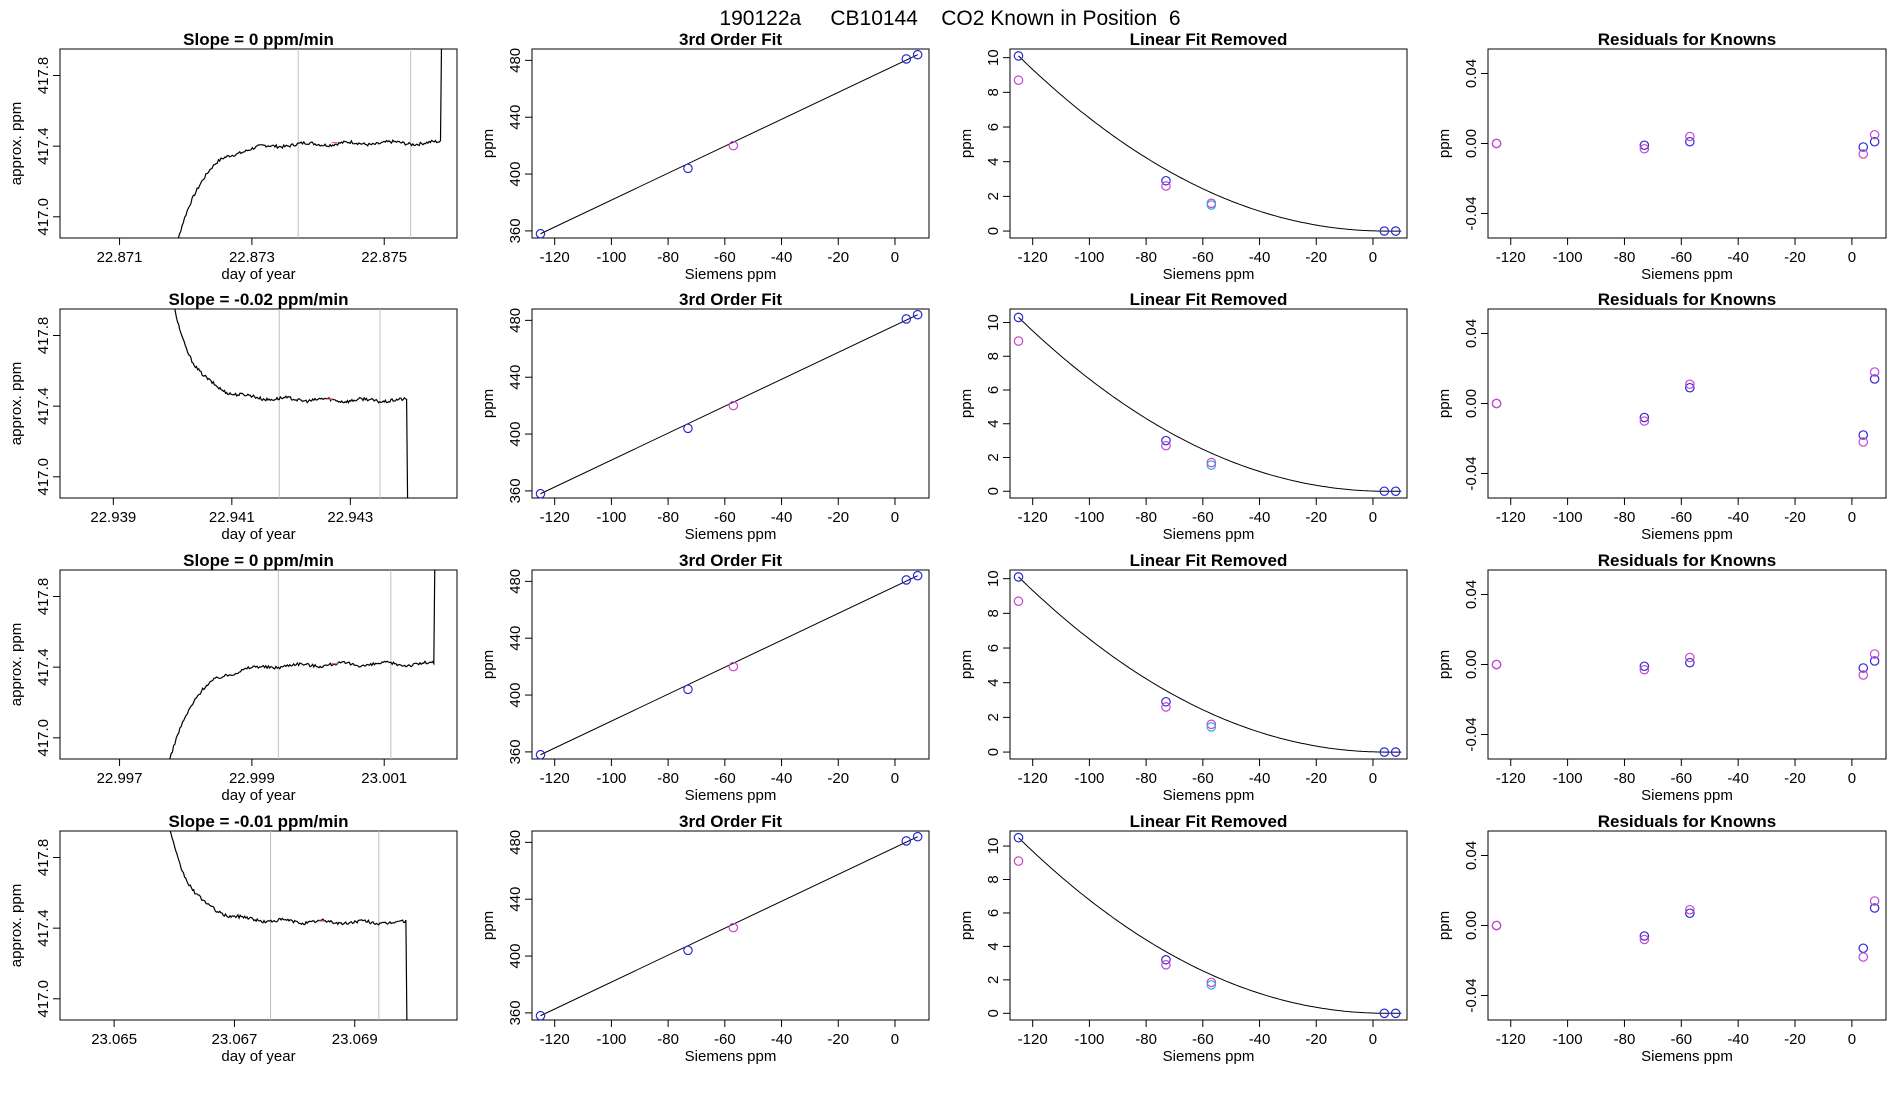 The image size is (1900, 1100). Describe the element at coordinates (355, 1039) in the screenshot. I see `x-tick-label: 23.069` at that location.